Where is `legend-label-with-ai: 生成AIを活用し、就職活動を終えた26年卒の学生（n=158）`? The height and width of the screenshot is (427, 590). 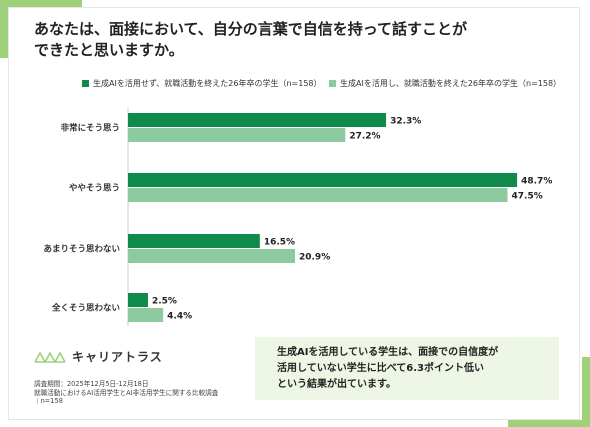 legend-label-with-ai: 生成AIを活用し、就職活動を終えた26年卒の学生（n=158） is located at coordinates (451, 83).